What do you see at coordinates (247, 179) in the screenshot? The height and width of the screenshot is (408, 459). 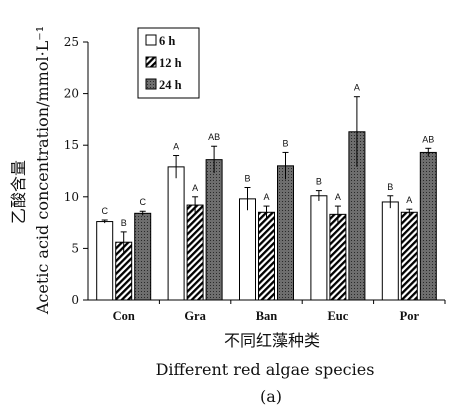 I see `sig-letter-ban-6h: B` at bounding box center [247, 179].